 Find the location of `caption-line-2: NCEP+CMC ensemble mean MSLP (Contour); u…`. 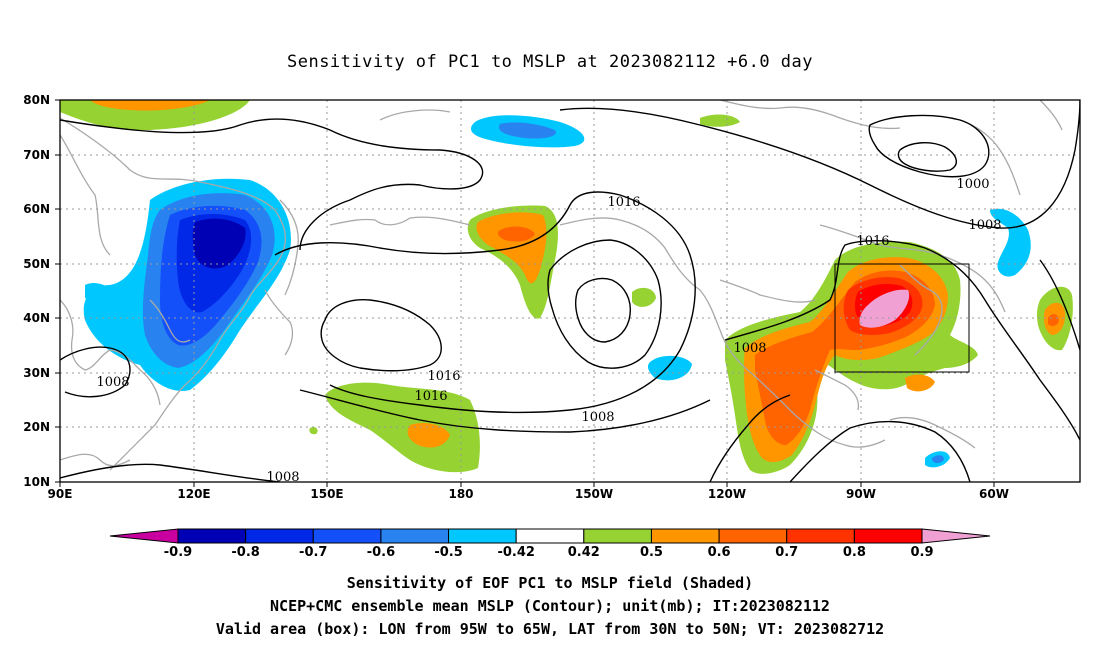

caption-line-2: NCEP+CMC ensemble mean MSLP (Contour); u… is located at coordinates (550, 606).